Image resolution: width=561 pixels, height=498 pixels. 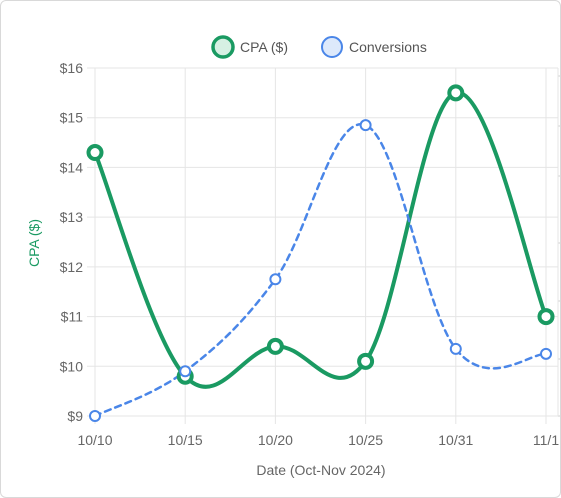 I want to click on right-axis-ticks, so click(x=558, y=242).